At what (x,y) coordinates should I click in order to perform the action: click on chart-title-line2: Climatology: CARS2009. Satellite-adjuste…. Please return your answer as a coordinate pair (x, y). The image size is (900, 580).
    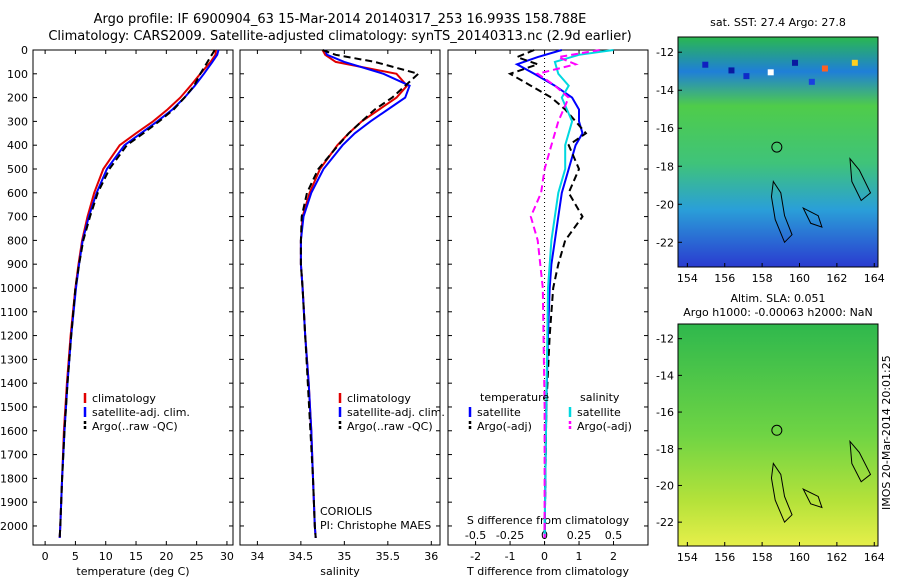
    Looking at the image, I should click on (340, 36).